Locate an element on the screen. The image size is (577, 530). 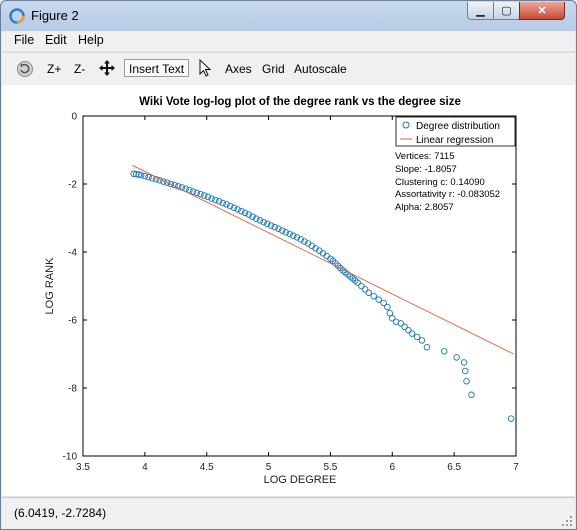
y-tick-label: -2 is located at coordinates (72, 185).